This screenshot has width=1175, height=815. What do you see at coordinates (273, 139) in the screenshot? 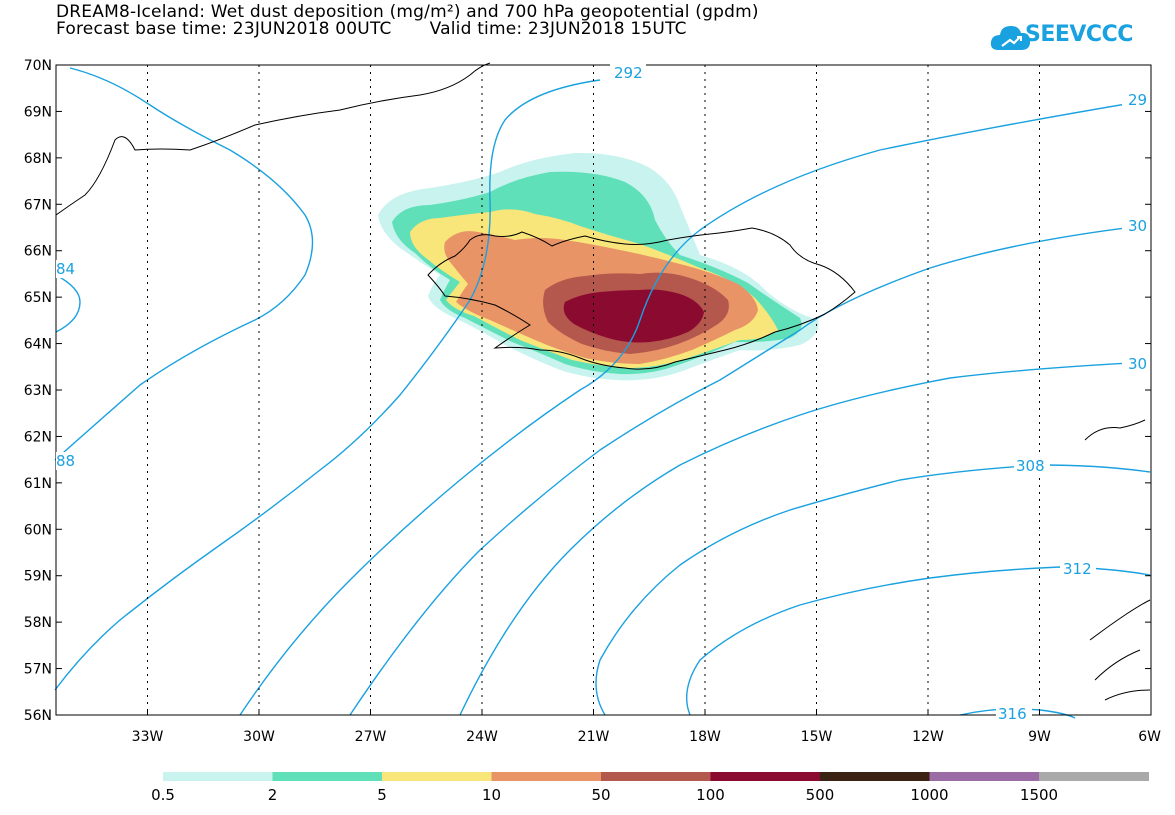
I see `greenland-coast` at bounding box center [273, 139].